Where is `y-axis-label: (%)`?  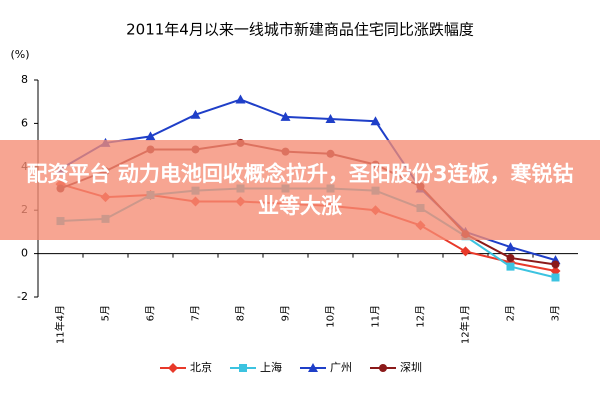 y-axis-label: (%) is located at coordinates (19, 54).